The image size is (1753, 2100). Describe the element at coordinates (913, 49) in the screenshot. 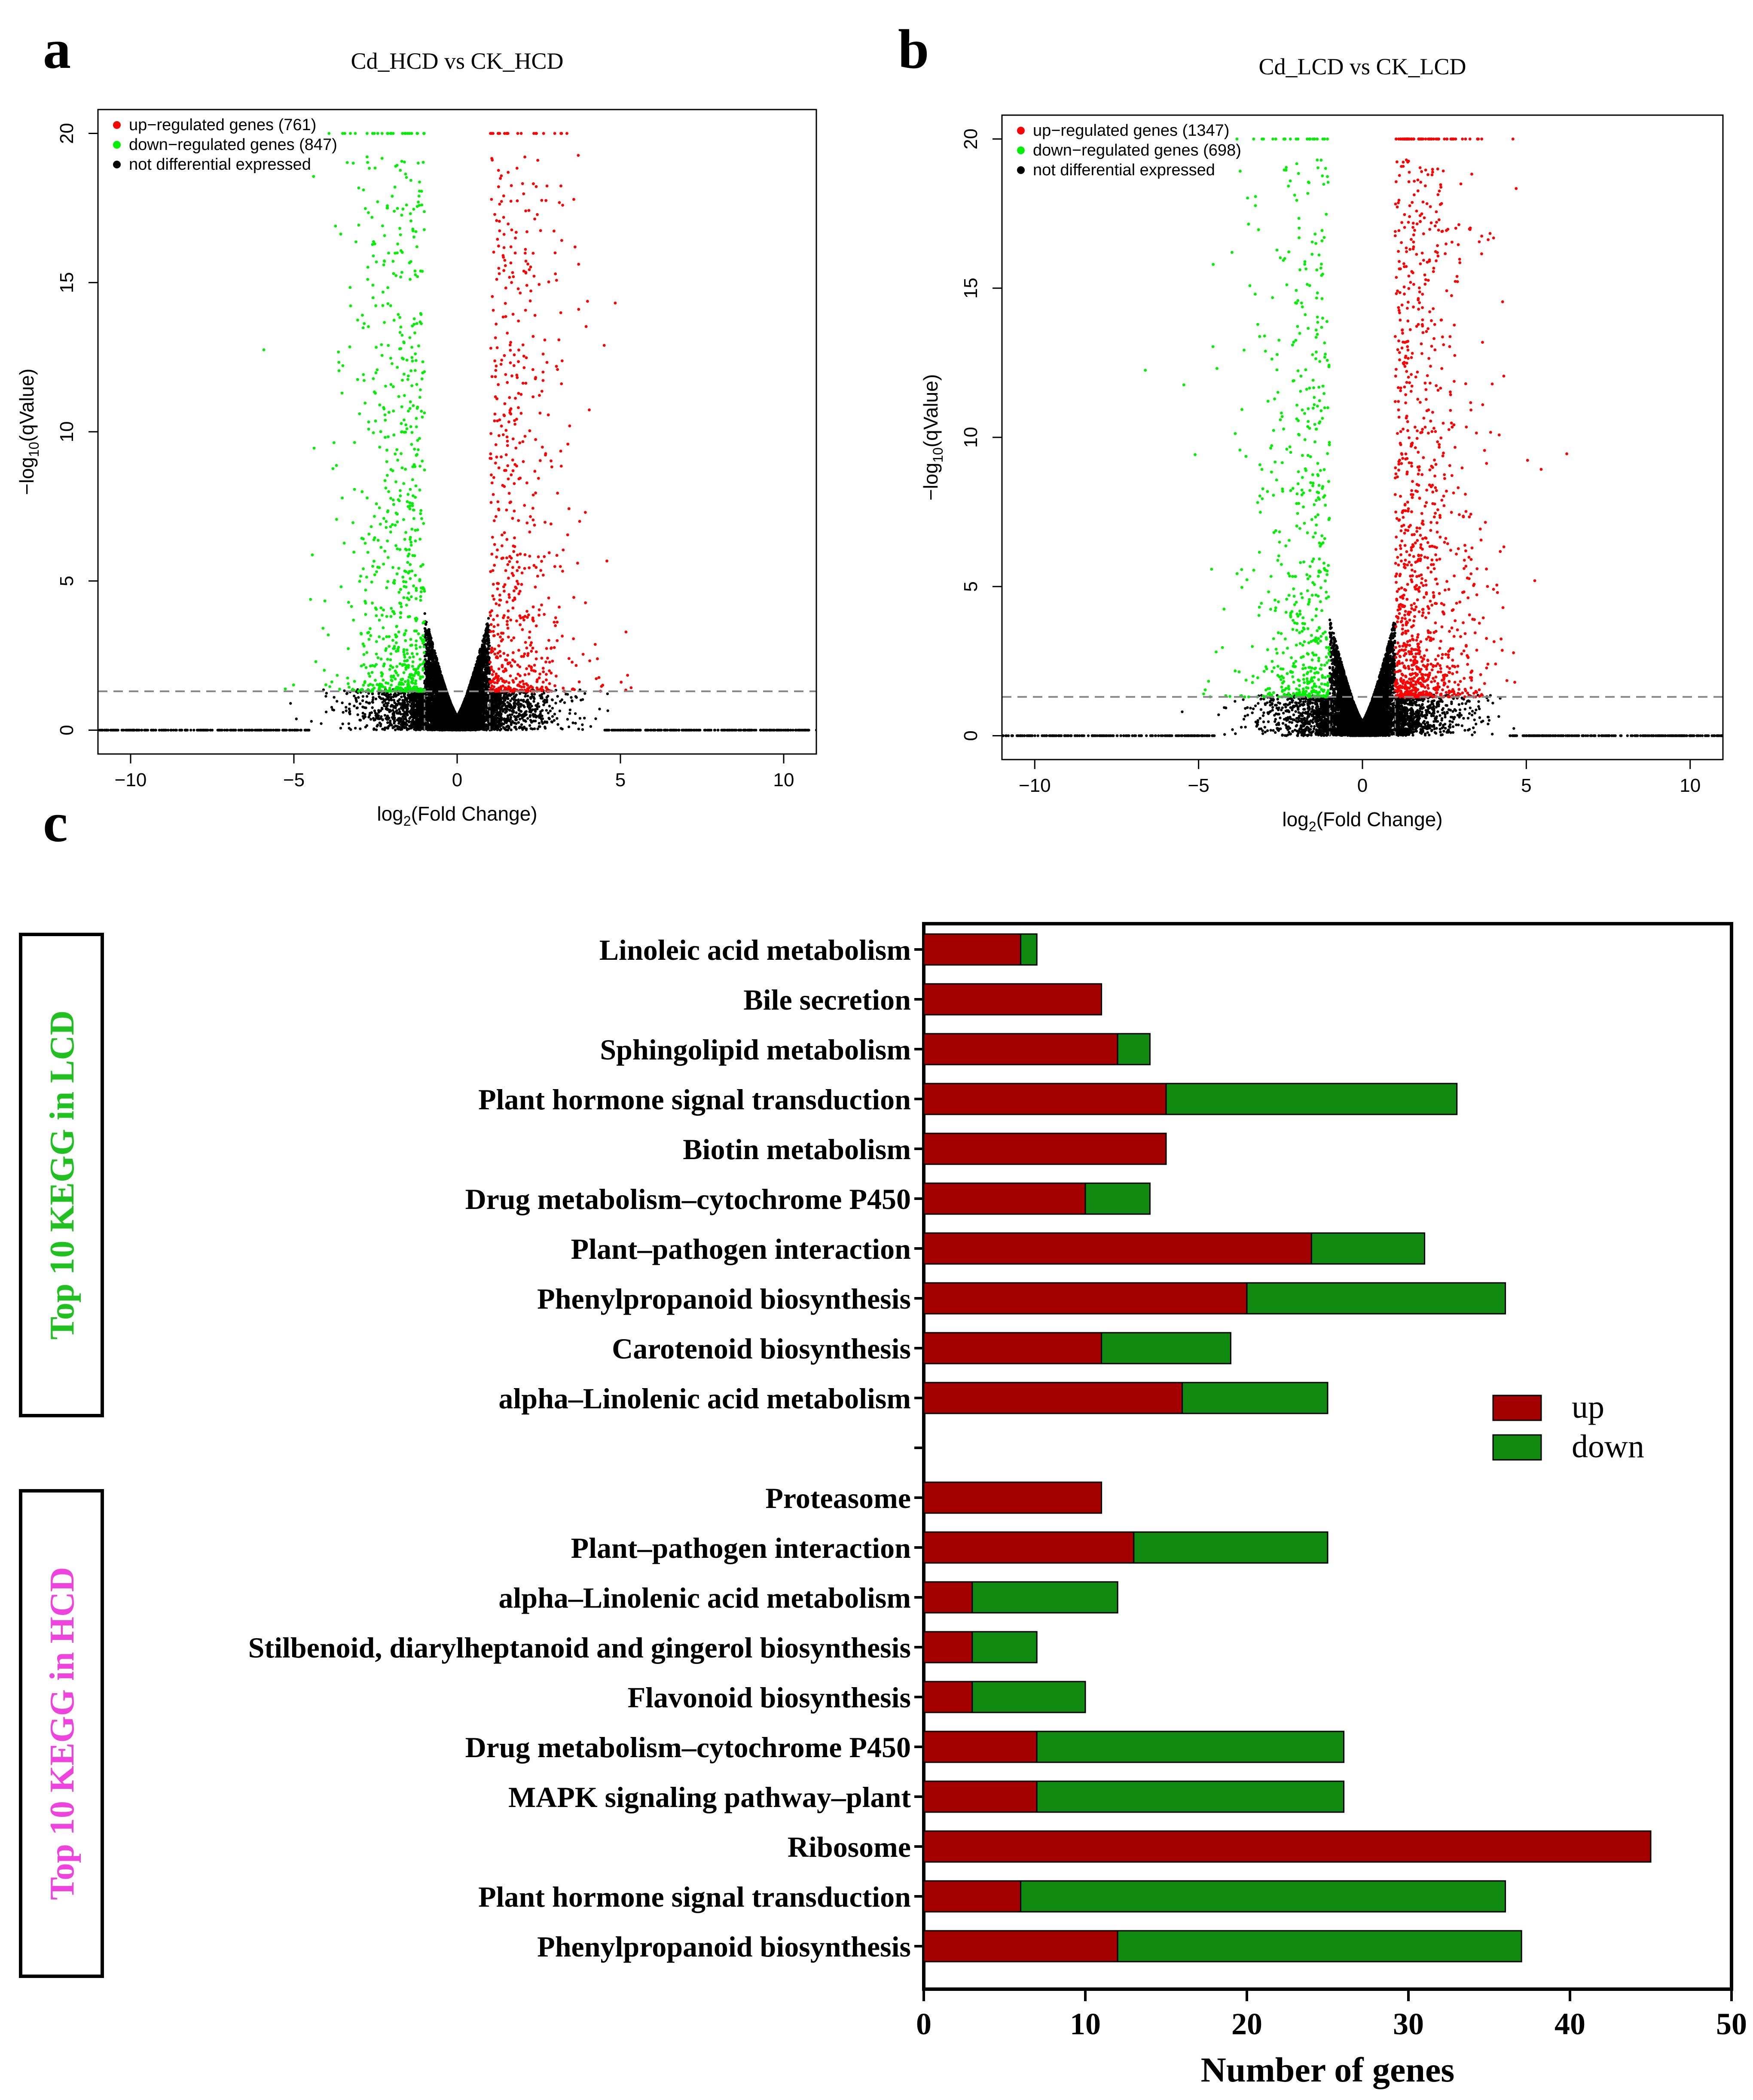

I see `panel-b-letter: b` at that location.